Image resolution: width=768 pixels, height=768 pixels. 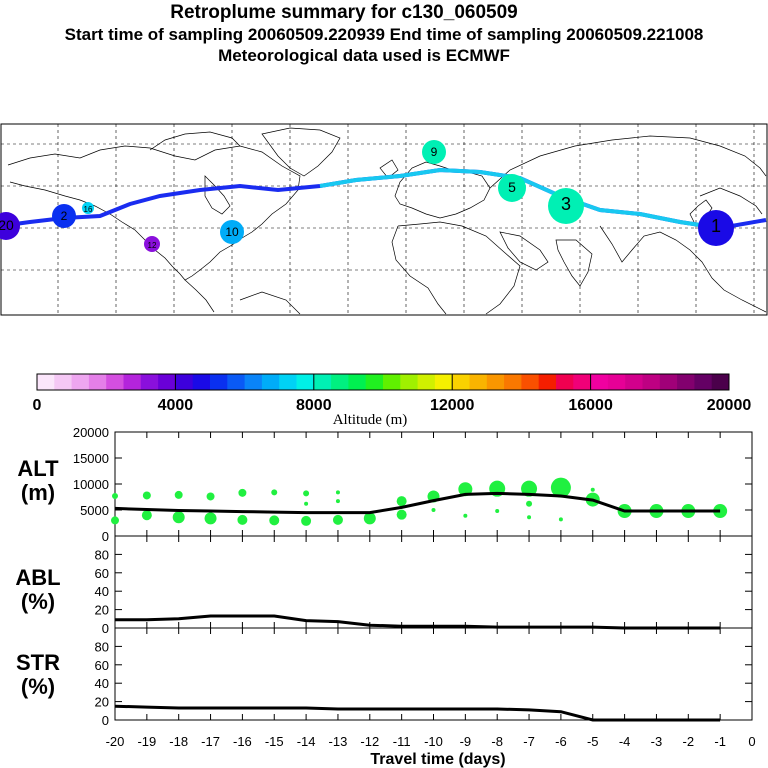 I want to click on panel-str: 0 20 40 60 80, so click(x=424, y=677).